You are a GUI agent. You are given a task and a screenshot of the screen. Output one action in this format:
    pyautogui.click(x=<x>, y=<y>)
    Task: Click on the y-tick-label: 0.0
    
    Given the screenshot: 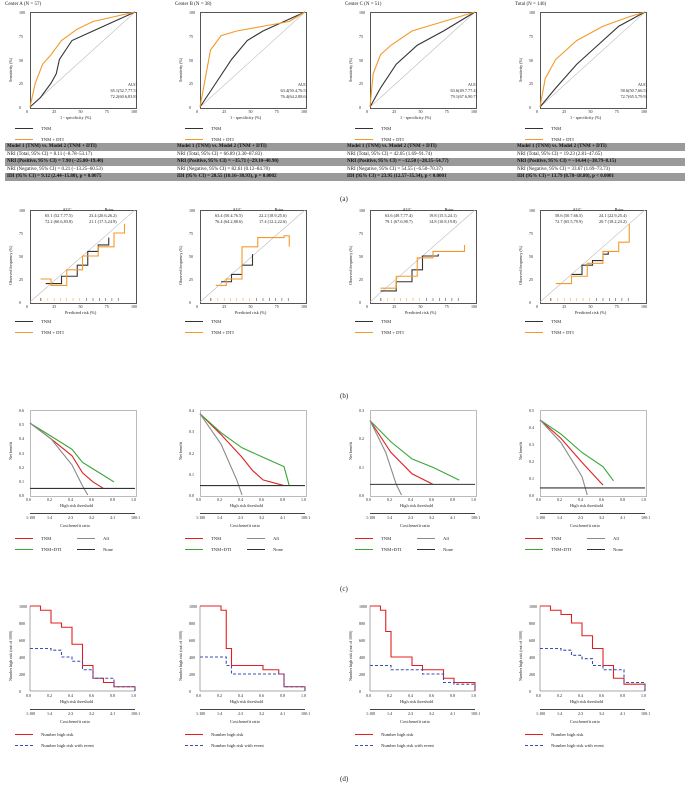 What is the action you would take?
    pyautogui.click(x=531, y=495)
    